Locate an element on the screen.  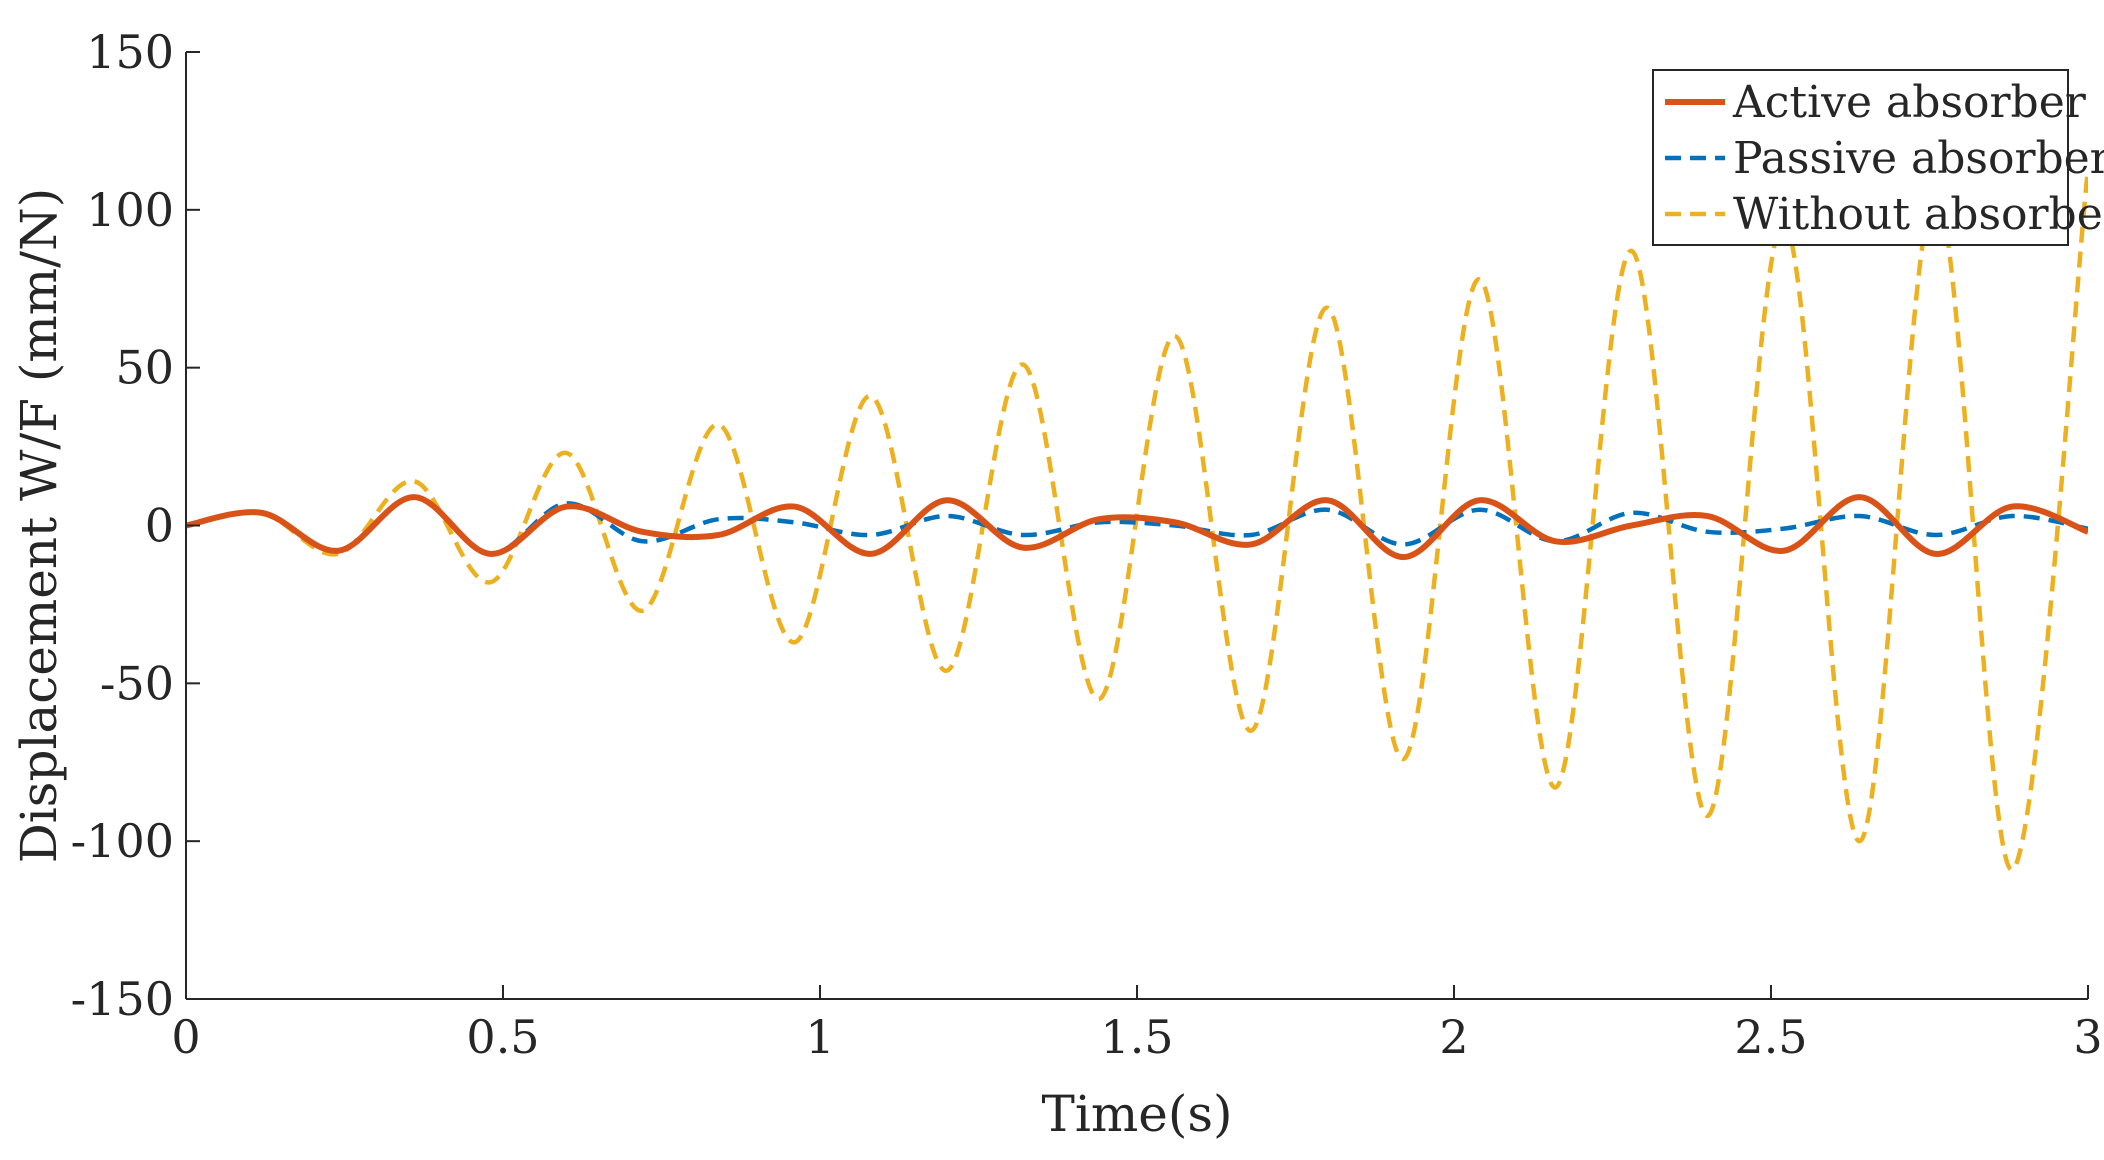
x-tick-label: 3 is located at coordinates (2087, 1037).